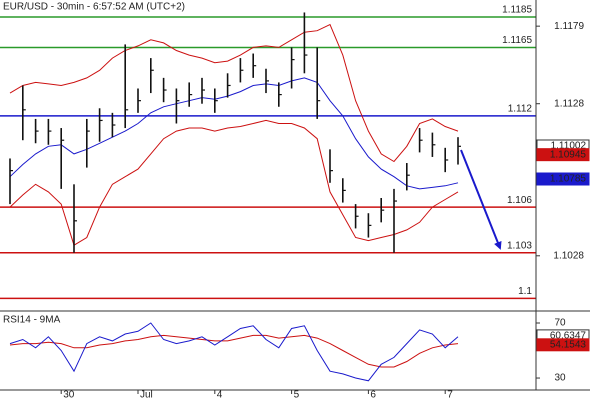 The image size is (590, 400). I want to click on y-tick-label: 1.1028, so click(568, 255).